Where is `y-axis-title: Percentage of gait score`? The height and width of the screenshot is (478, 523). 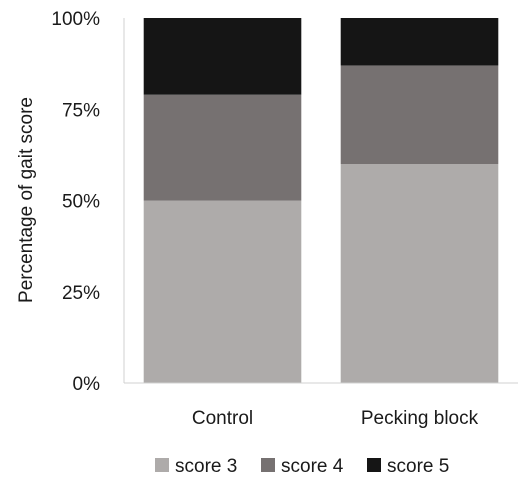 y-axis-title: Percentage of gait score is located at coordinates (26, 200).